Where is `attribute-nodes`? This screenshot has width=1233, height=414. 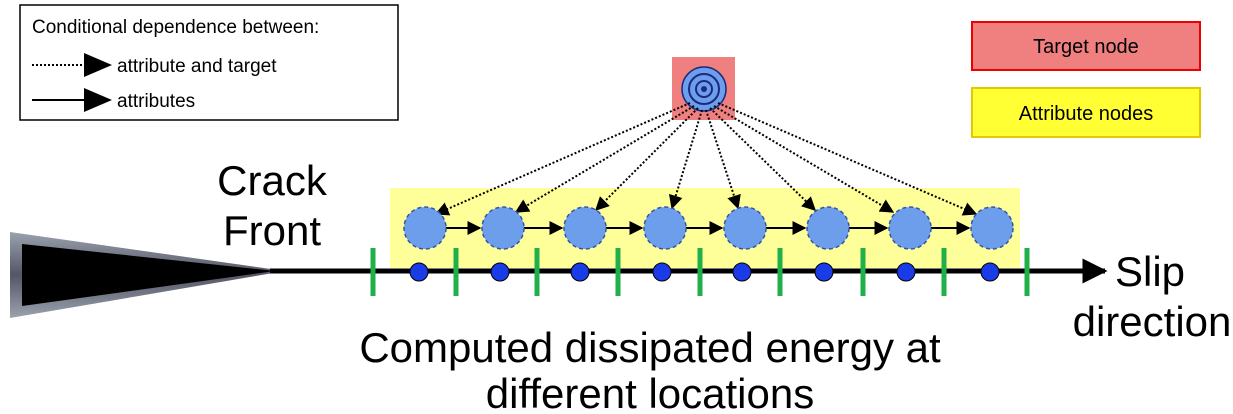 attribute-nodes is located at coordinates (708, 228).